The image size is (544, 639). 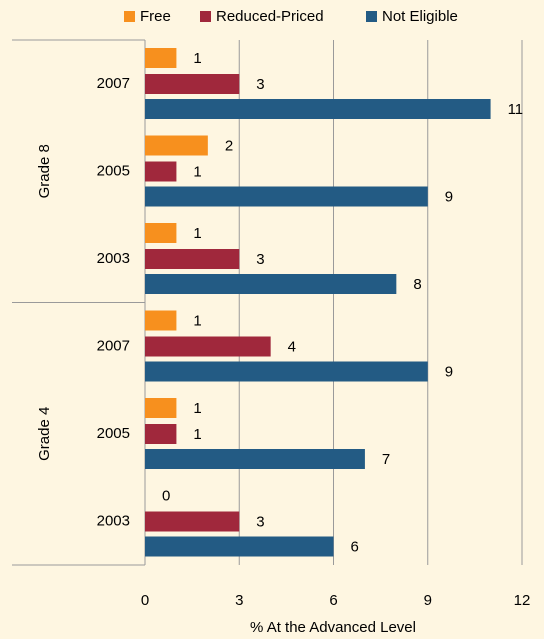 I want to click on legend-label: Reduced-Priced, so click(x=270, y=16).